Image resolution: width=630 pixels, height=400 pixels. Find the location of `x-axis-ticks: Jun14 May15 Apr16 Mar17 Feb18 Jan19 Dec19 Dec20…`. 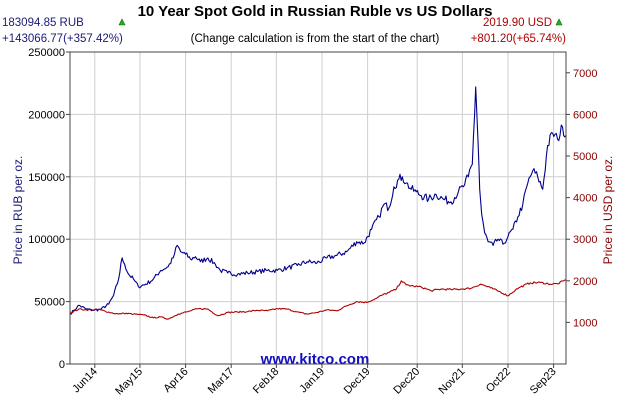

x-axis-ticks: Jun14 May15 Apr16 Mar17 Feb18 Jan19 Dec19 Dec20… is located at coordinates (314, 381).